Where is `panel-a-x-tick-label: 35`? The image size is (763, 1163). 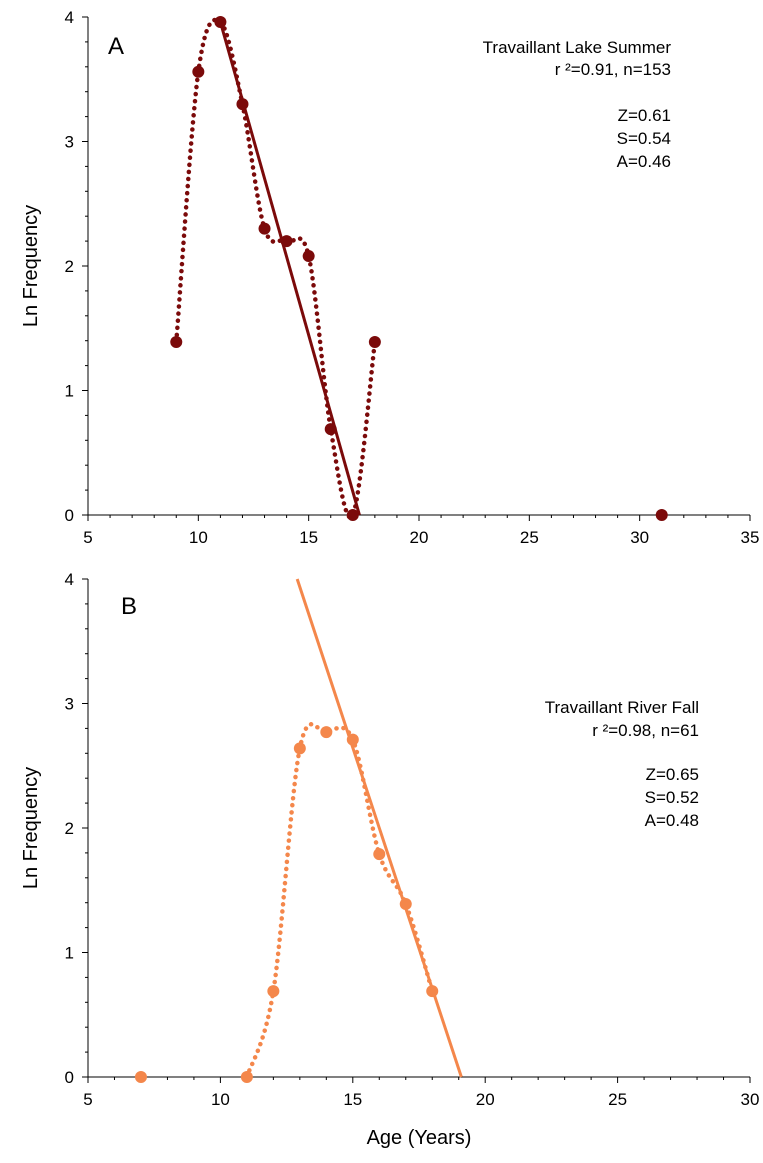
panel-a-x-tick-label: 35 is located at coordinates (750, 537).